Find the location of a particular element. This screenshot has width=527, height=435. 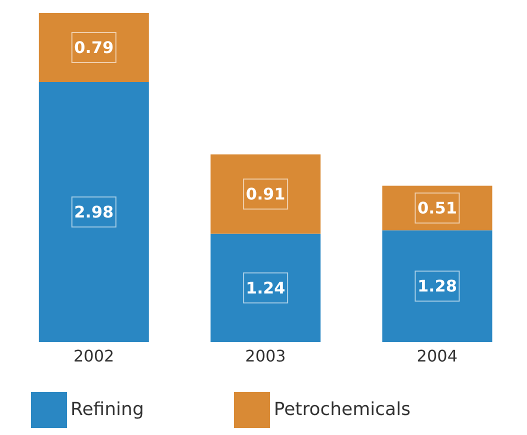

data-label: 1.24 is located at coordinates (266, 288).